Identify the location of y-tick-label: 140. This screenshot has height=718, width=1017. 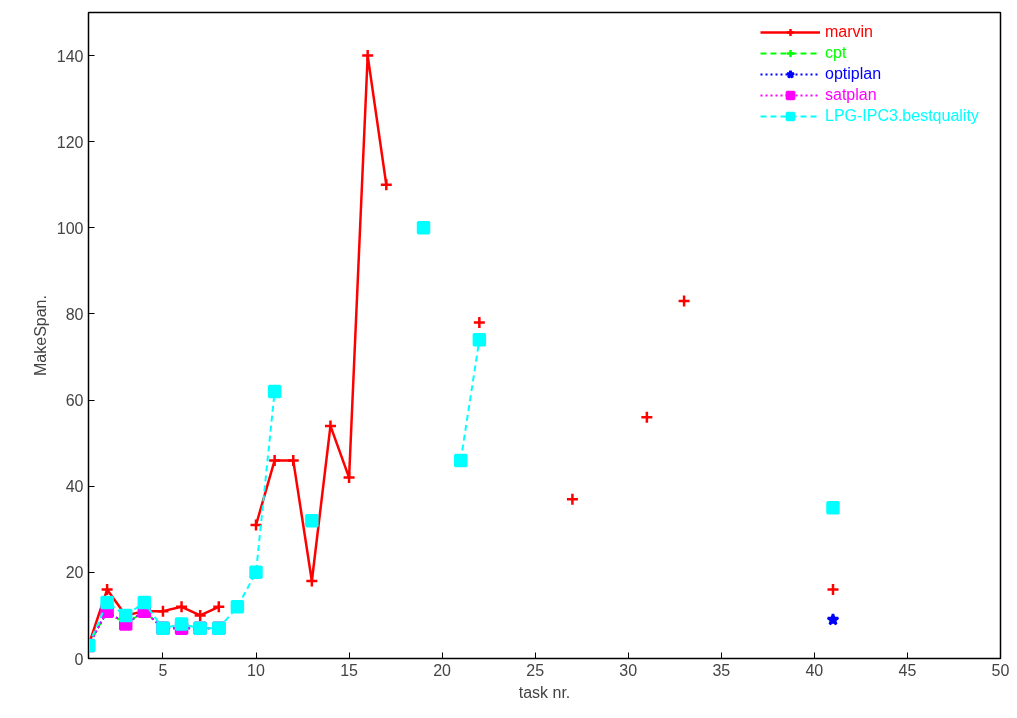
(70, 56).